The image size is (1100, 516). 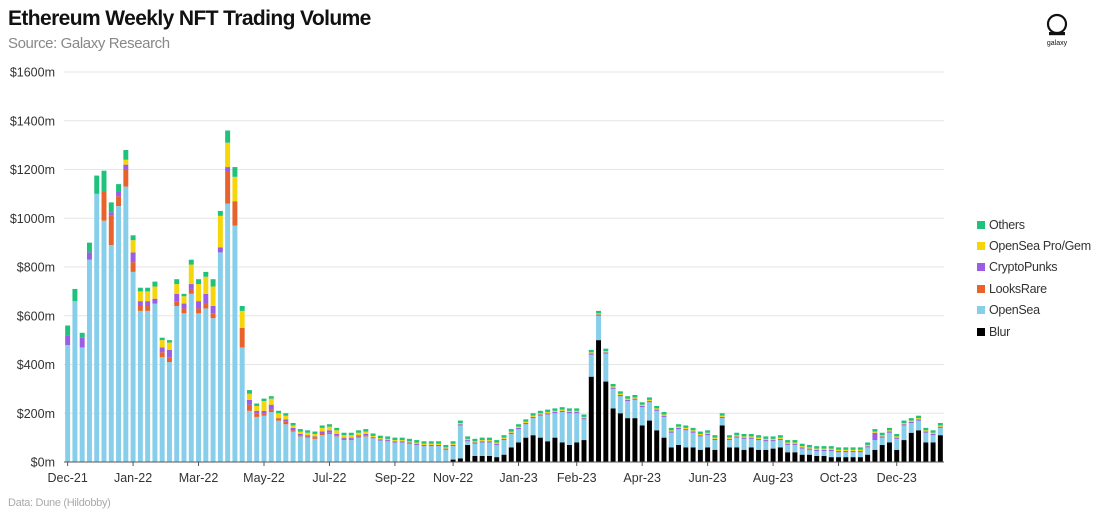 What do you see at coordinates (1007, 224) in the screenshot?
I see `legend-label: Others` at bounding box center [1007, 224].